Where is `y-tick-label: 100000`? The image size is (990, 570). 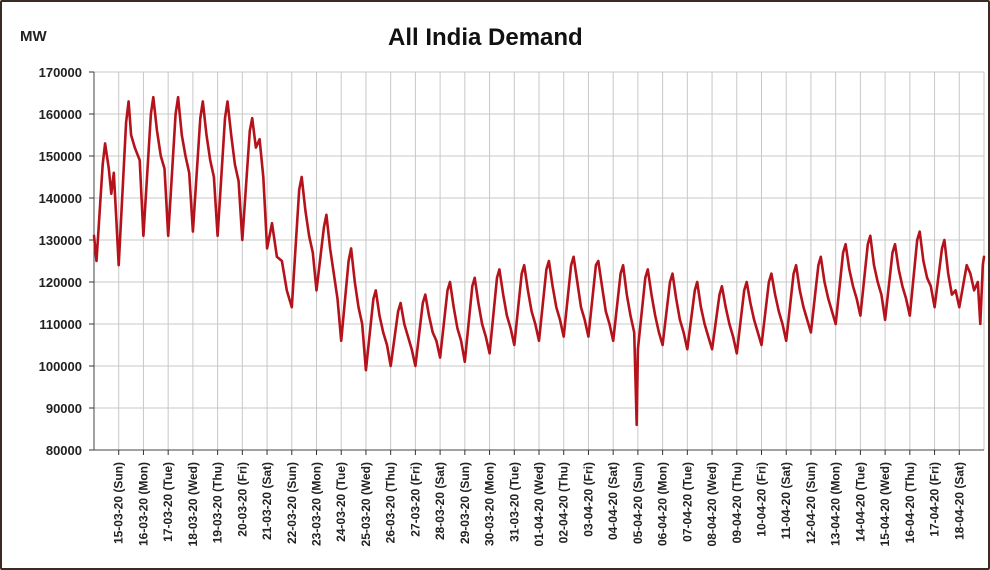 y-tick-label: 100000 is located at coordinates (60, 366).